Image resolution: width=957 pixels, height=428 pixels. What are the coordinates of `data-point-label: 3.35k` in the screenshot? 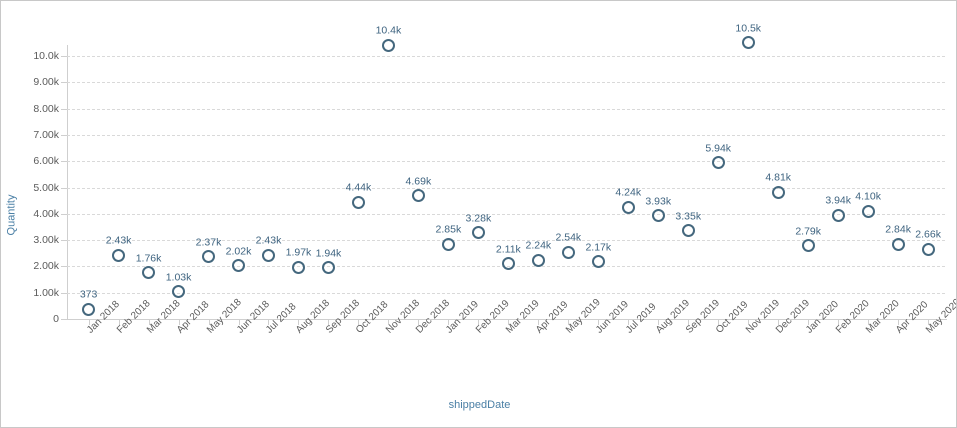 It's located at (688, 216).